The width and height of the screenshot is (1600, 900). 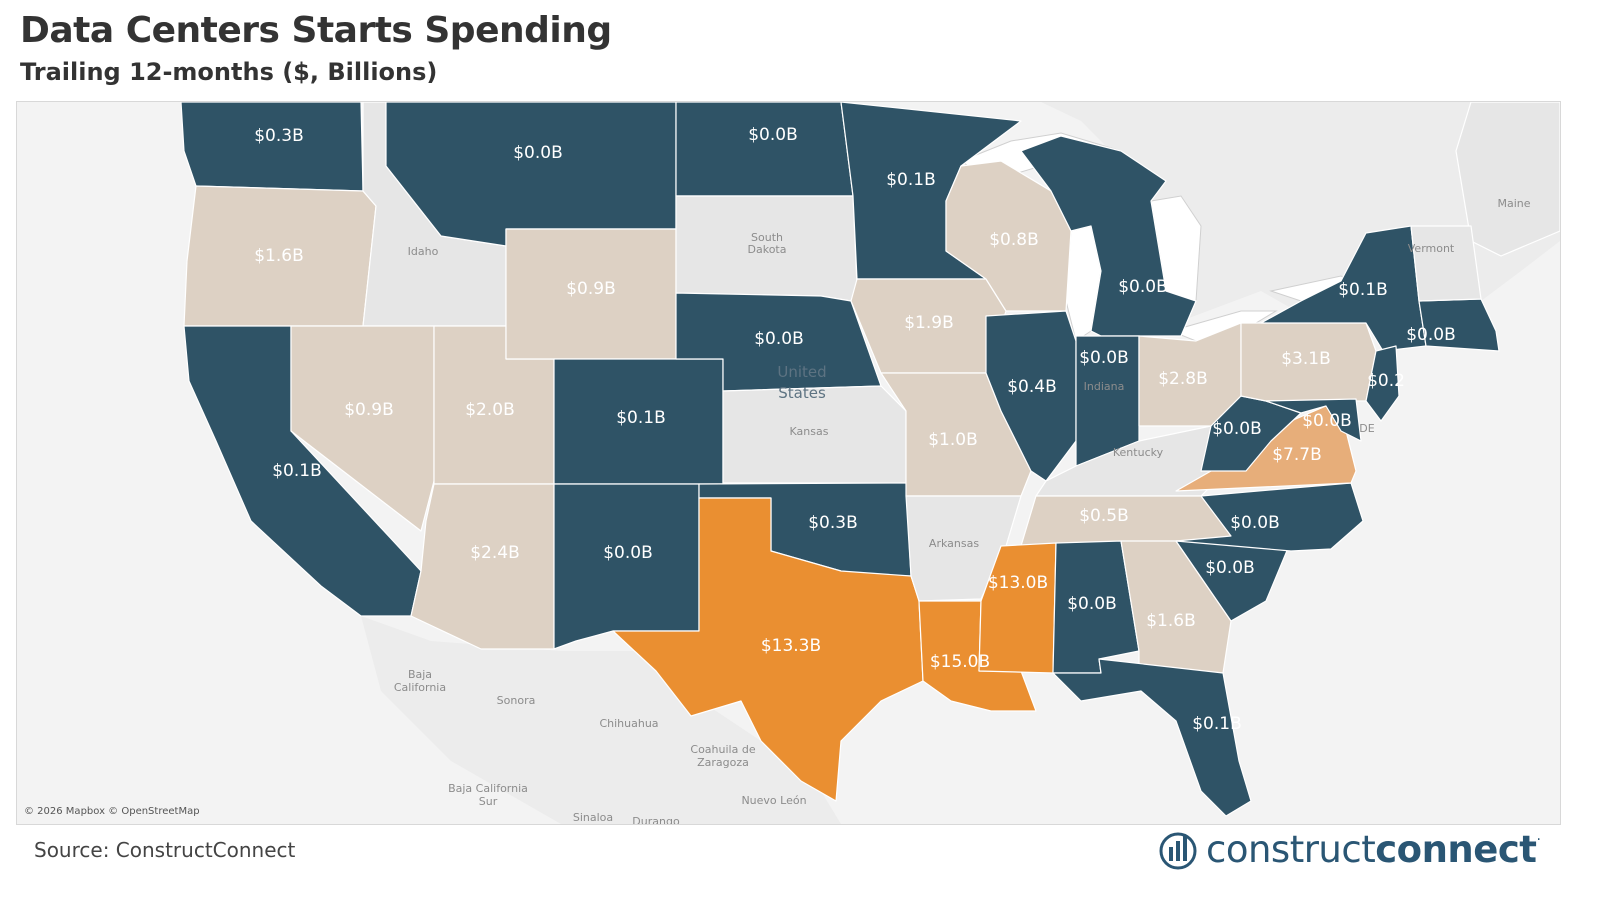 What do you see at coordinates (279, 136) in the screenshot?
I see `state-label-wa: $0.3B` at bounding box center [279, 136].